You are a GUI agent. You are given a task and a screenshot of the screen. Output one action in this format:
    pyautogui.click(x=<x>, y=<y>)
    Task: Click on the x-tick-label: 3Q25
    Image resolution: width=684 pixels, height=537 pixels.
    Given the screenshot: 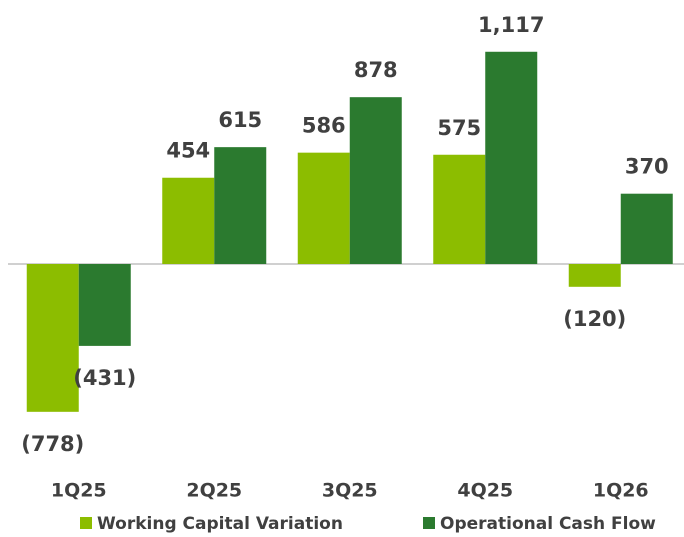 What is the action you would take?
    pyautogui.click(x=350, y=491)
    